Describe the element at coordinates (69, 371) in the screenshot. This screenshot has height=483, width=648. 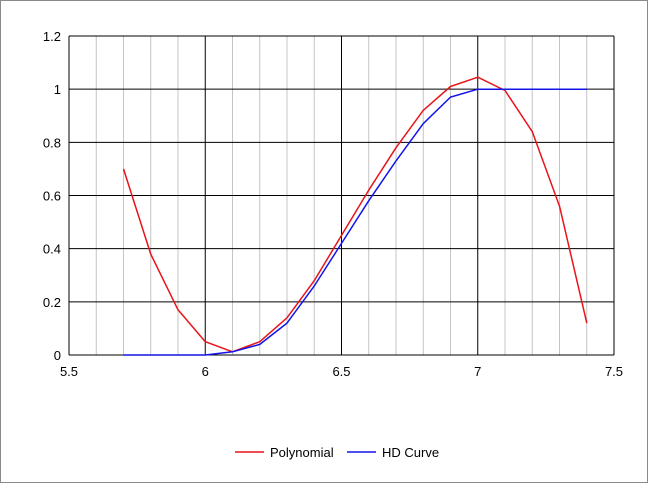
I see `x-tick-label: 5.5` at that location.